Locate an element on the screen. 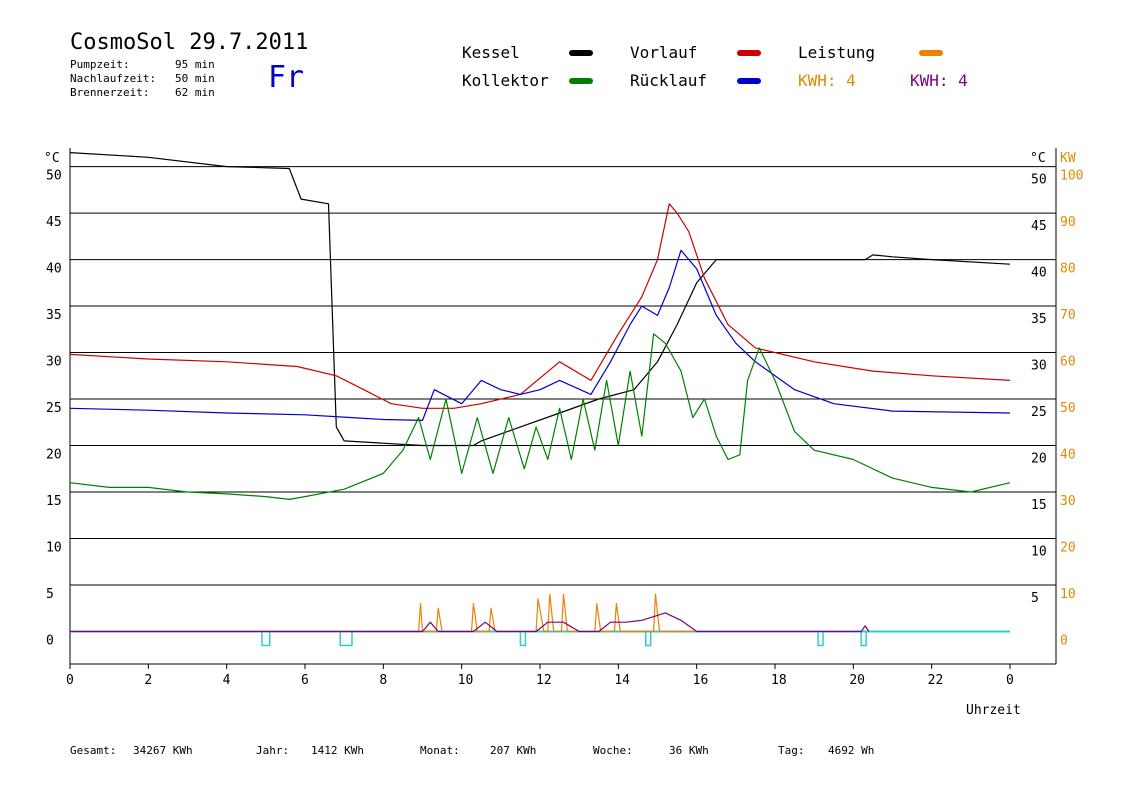 Image resolution: width=1148 pixels, height=812 pixels. info-value: 95 min is located at coordinates (195, 64).